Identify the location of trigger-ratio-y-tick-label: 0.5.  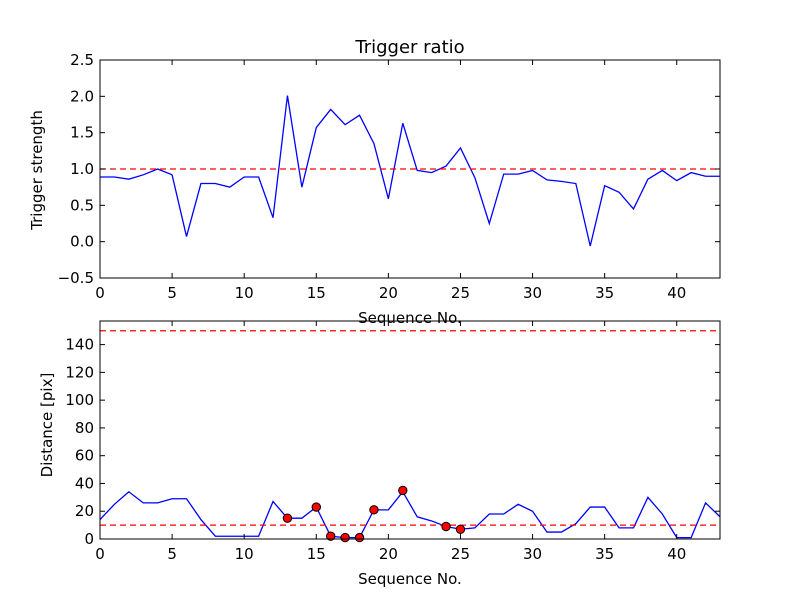
(82, 205).